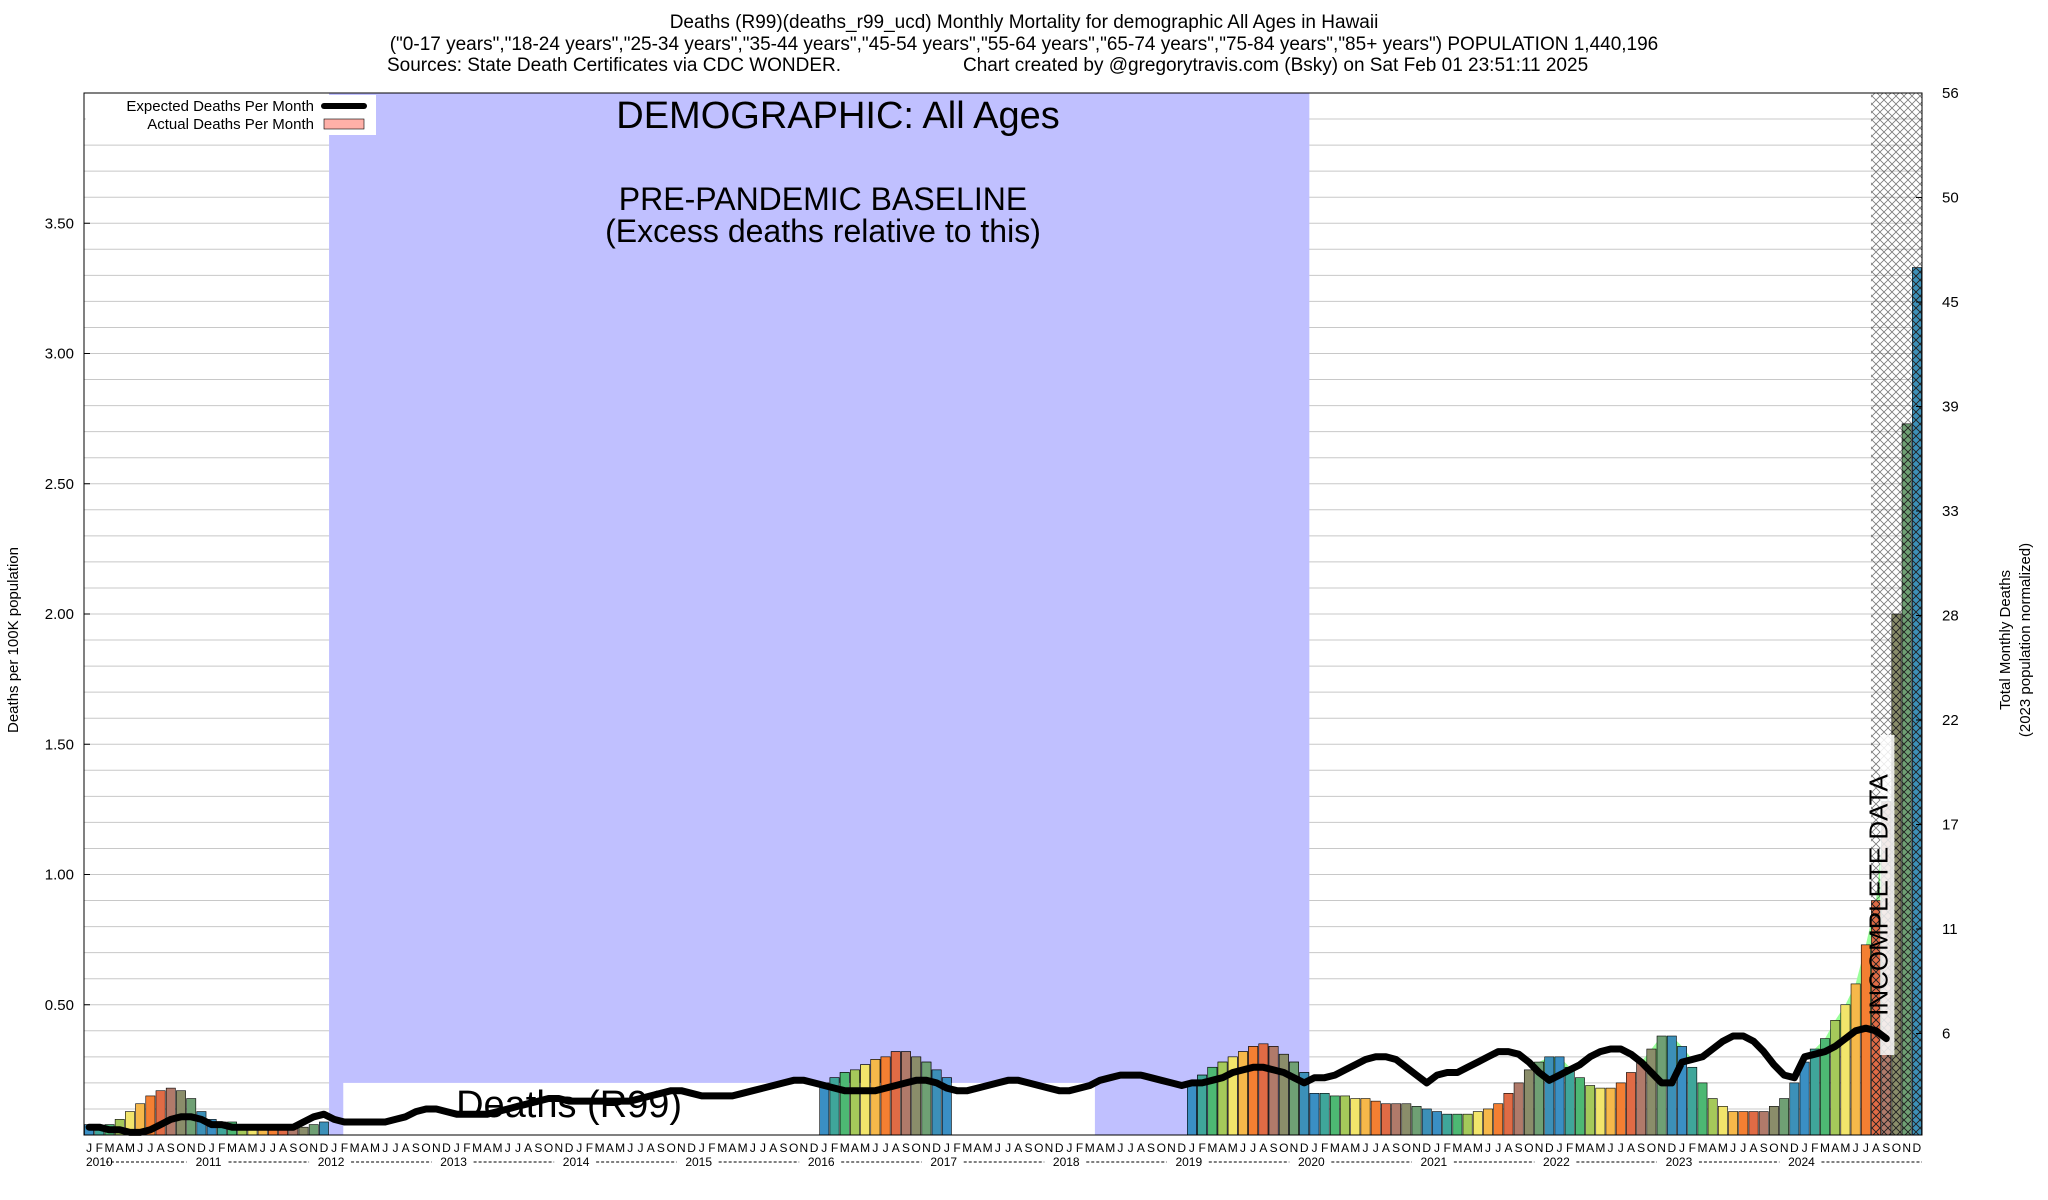 The height and width of the screenshot is (1200, 2048). I want to click on x-tick-year: 2010, so click(99, 1162).